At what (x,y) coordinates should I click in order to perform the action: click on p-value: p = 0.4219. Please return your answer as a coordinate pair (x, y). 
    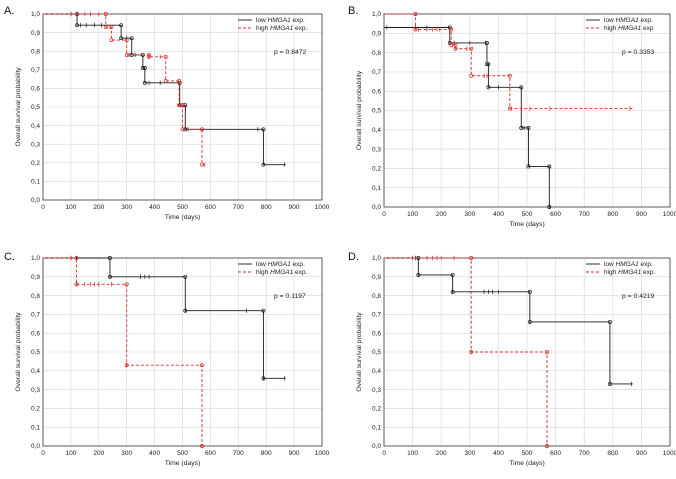
    Looking at the image, I should click on (638, 296).